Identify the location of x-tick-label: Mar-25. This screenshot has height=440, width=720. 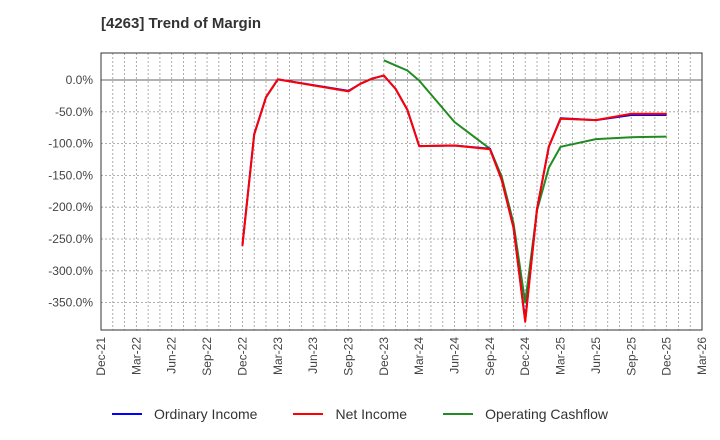
(561, 356).